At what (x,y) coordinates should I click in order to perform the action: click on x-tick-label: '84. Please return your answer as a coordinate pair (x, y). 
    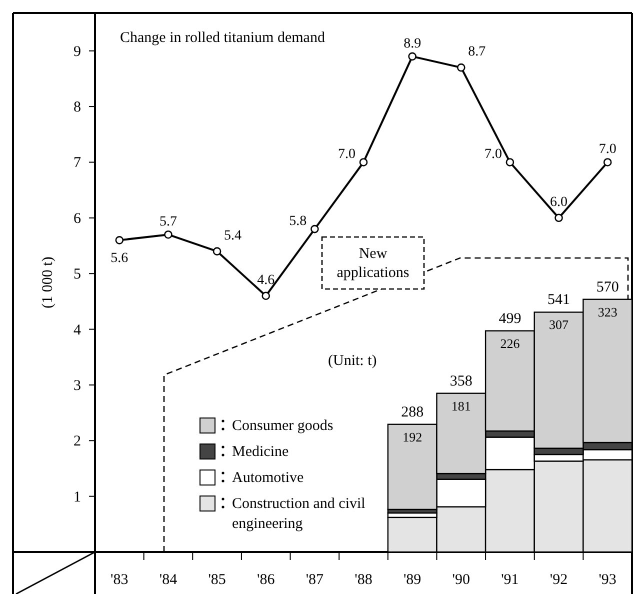
    Looking at the image, I should click on (168, 580).